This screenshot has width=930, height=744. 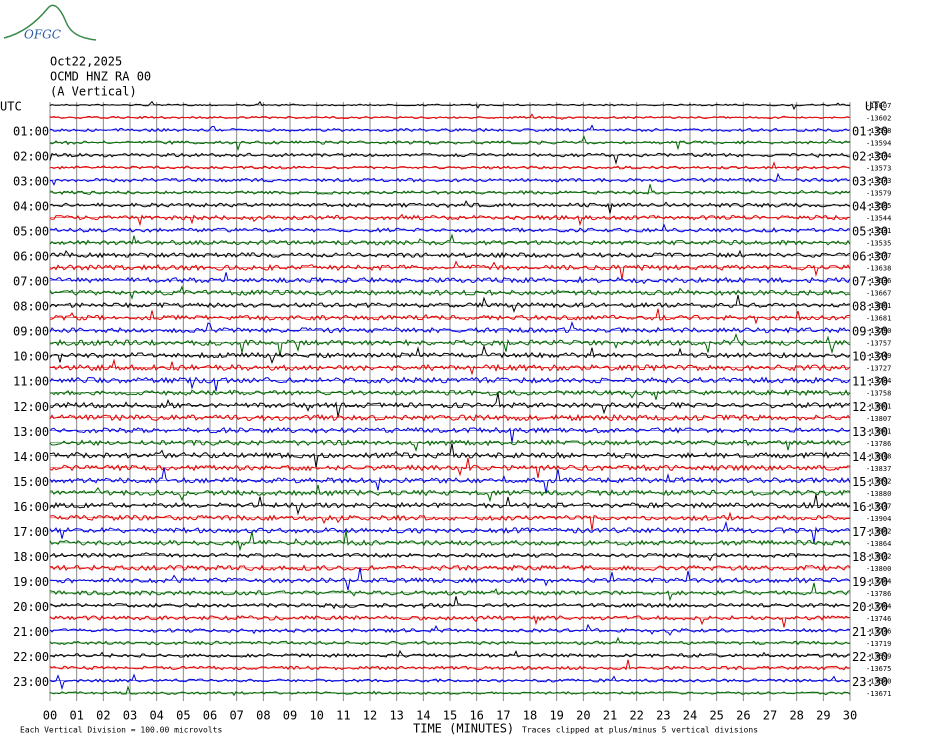 What do you see at coordinates (870, 407) in the screenshot?
I see `right-hour-label: 12:30` at bounding box center [870, 407].